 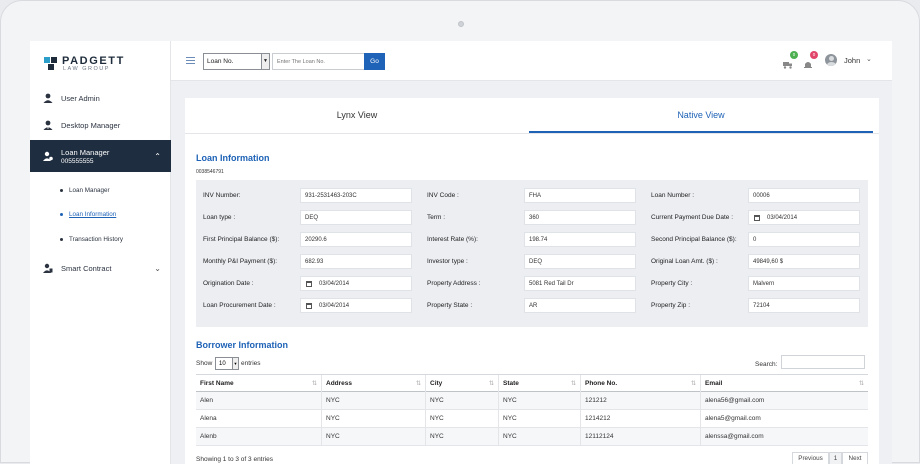 What do you see at coordinates (784, 384) in the screenshot?
I see `column-header: Email ⇅` at bounding box center [784, 384].